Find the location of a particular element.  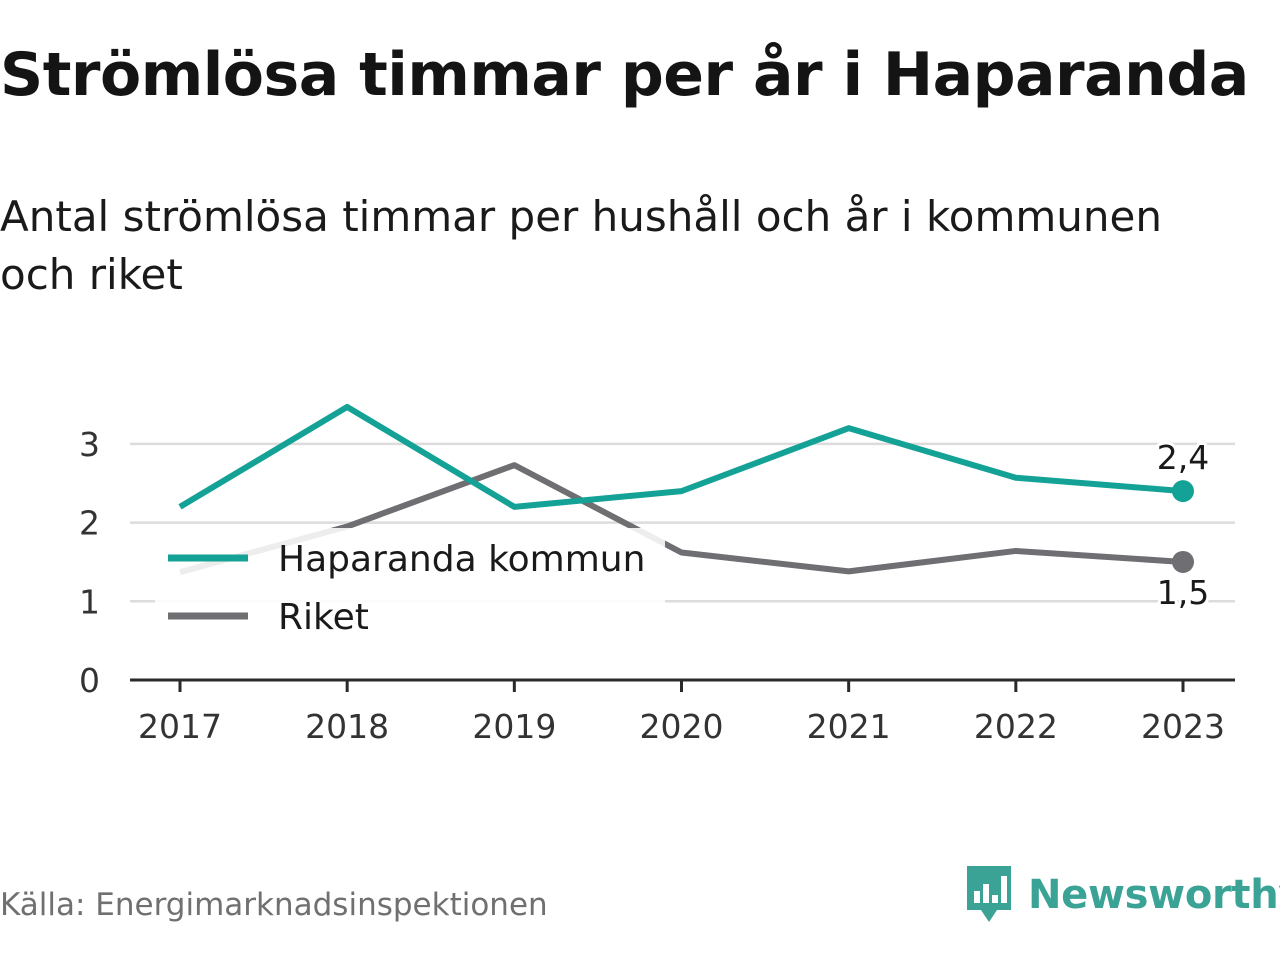

legend: Haparanda kommun Riket is located at coordinates (410, 587).